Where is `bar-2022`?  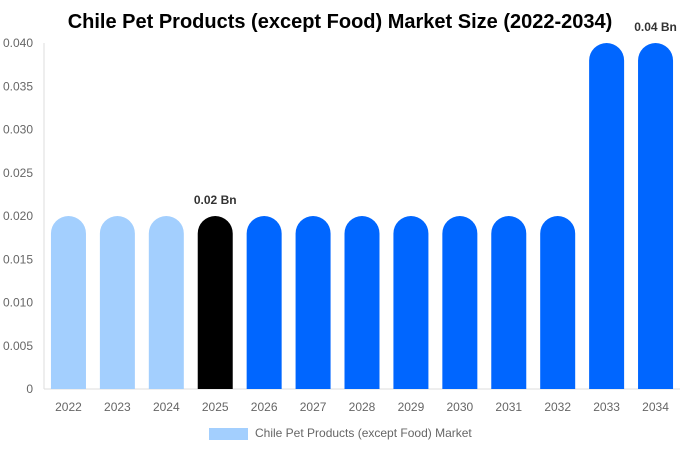 bar-2022 is located at coordinates (68, 302).